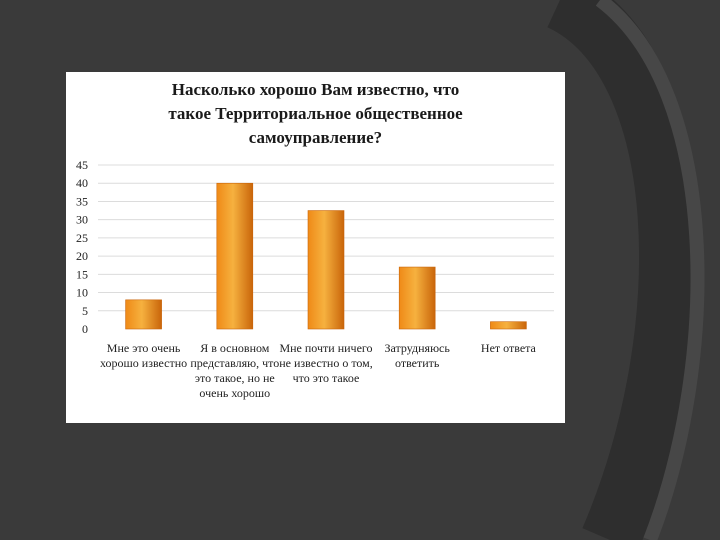 Image resolution: width=720 pixels, height=540 pixels. Describe the element at coordinates (85, 329) in the screenshot. I see `y-tick-label: 0` at that location.